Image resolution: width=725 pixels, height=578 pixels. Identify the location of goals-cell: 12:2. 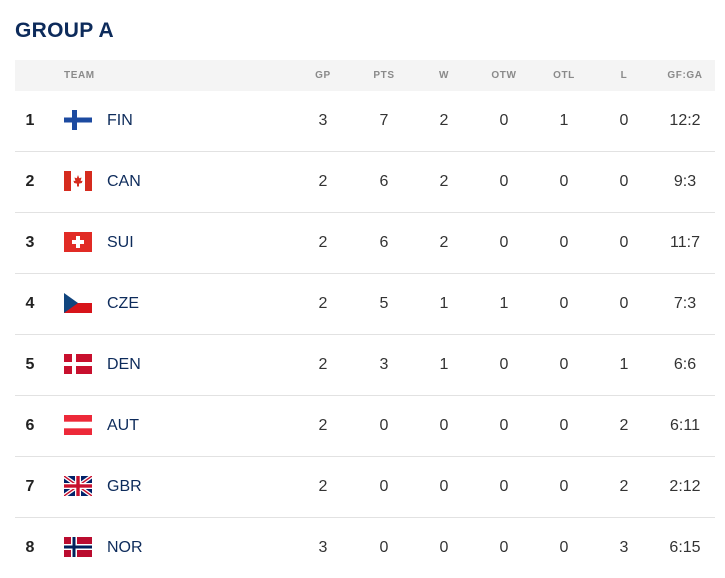
(685, 120).